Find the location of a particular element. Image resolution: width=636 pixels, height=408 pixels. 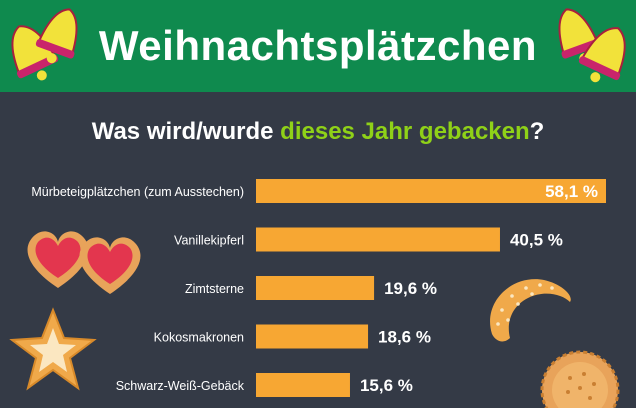

crescent-cookie-icon is located at coordinates (530, 310).